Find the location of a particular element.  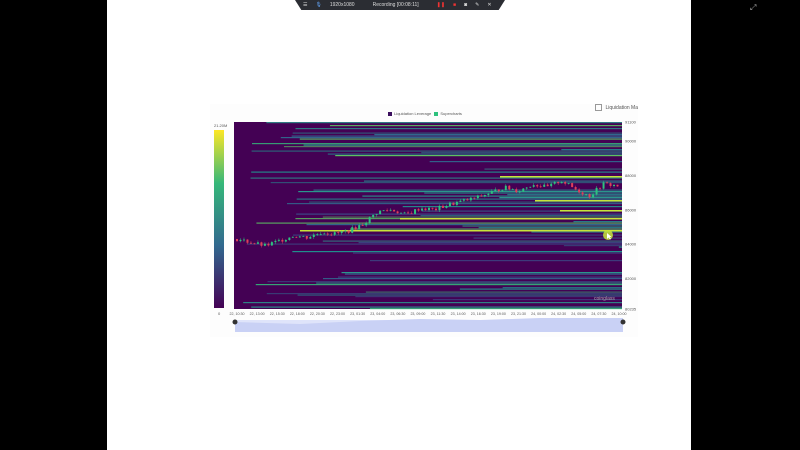

x-tick-label: 23, 21:30 is located at coordinates (518, 314).